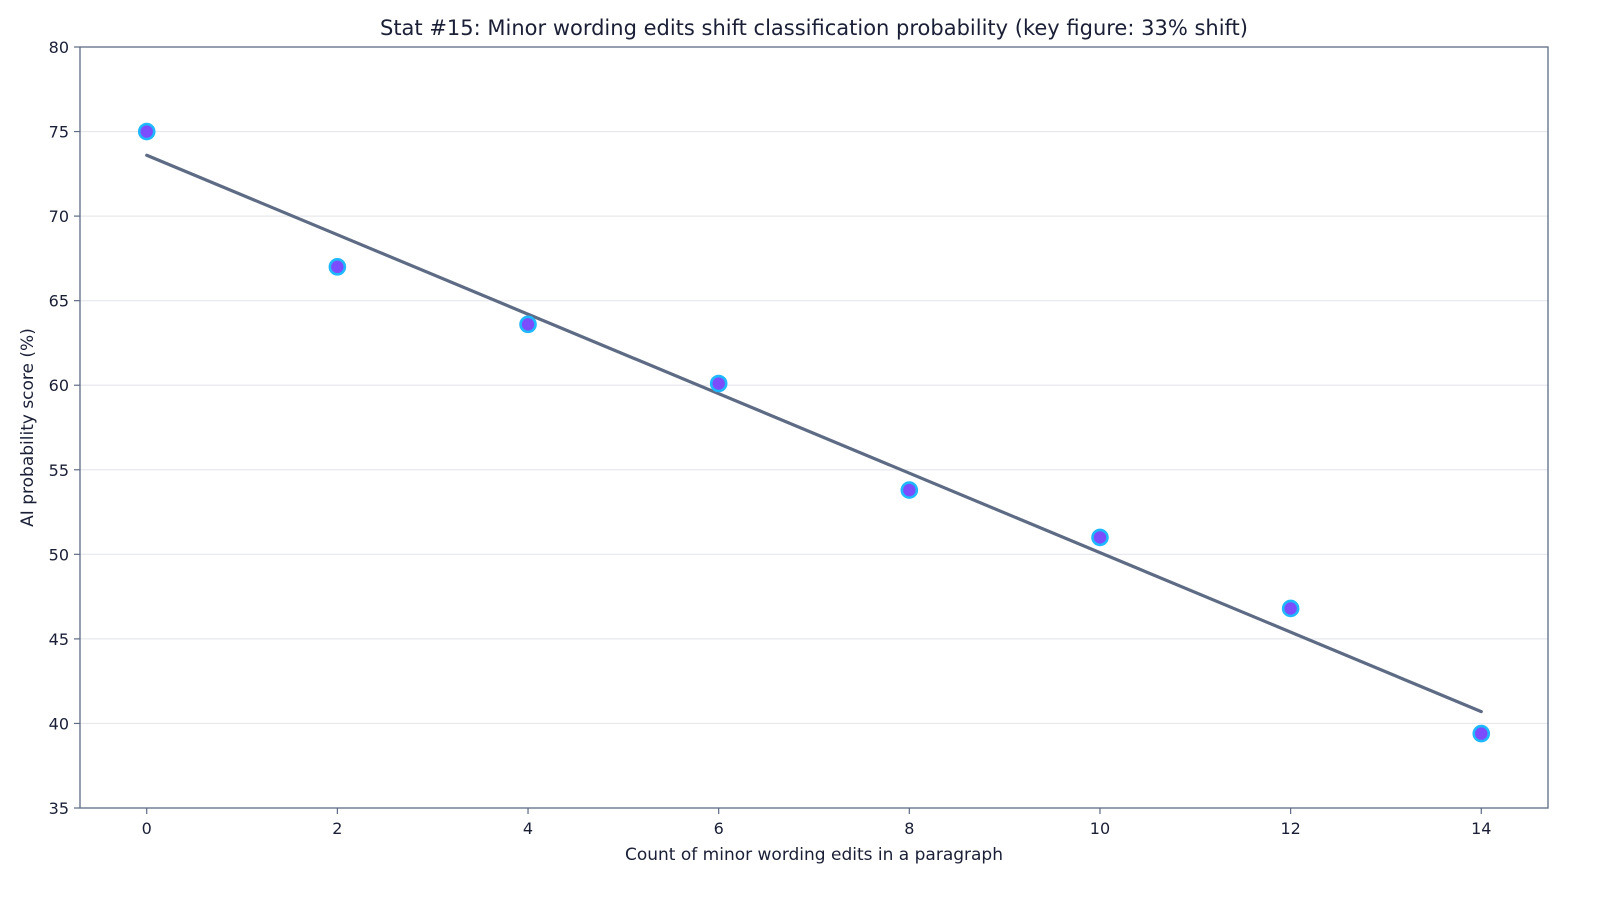  I want to click on x-ticks: 0 2 4 6 8 10 12 14, so click(816, 823).